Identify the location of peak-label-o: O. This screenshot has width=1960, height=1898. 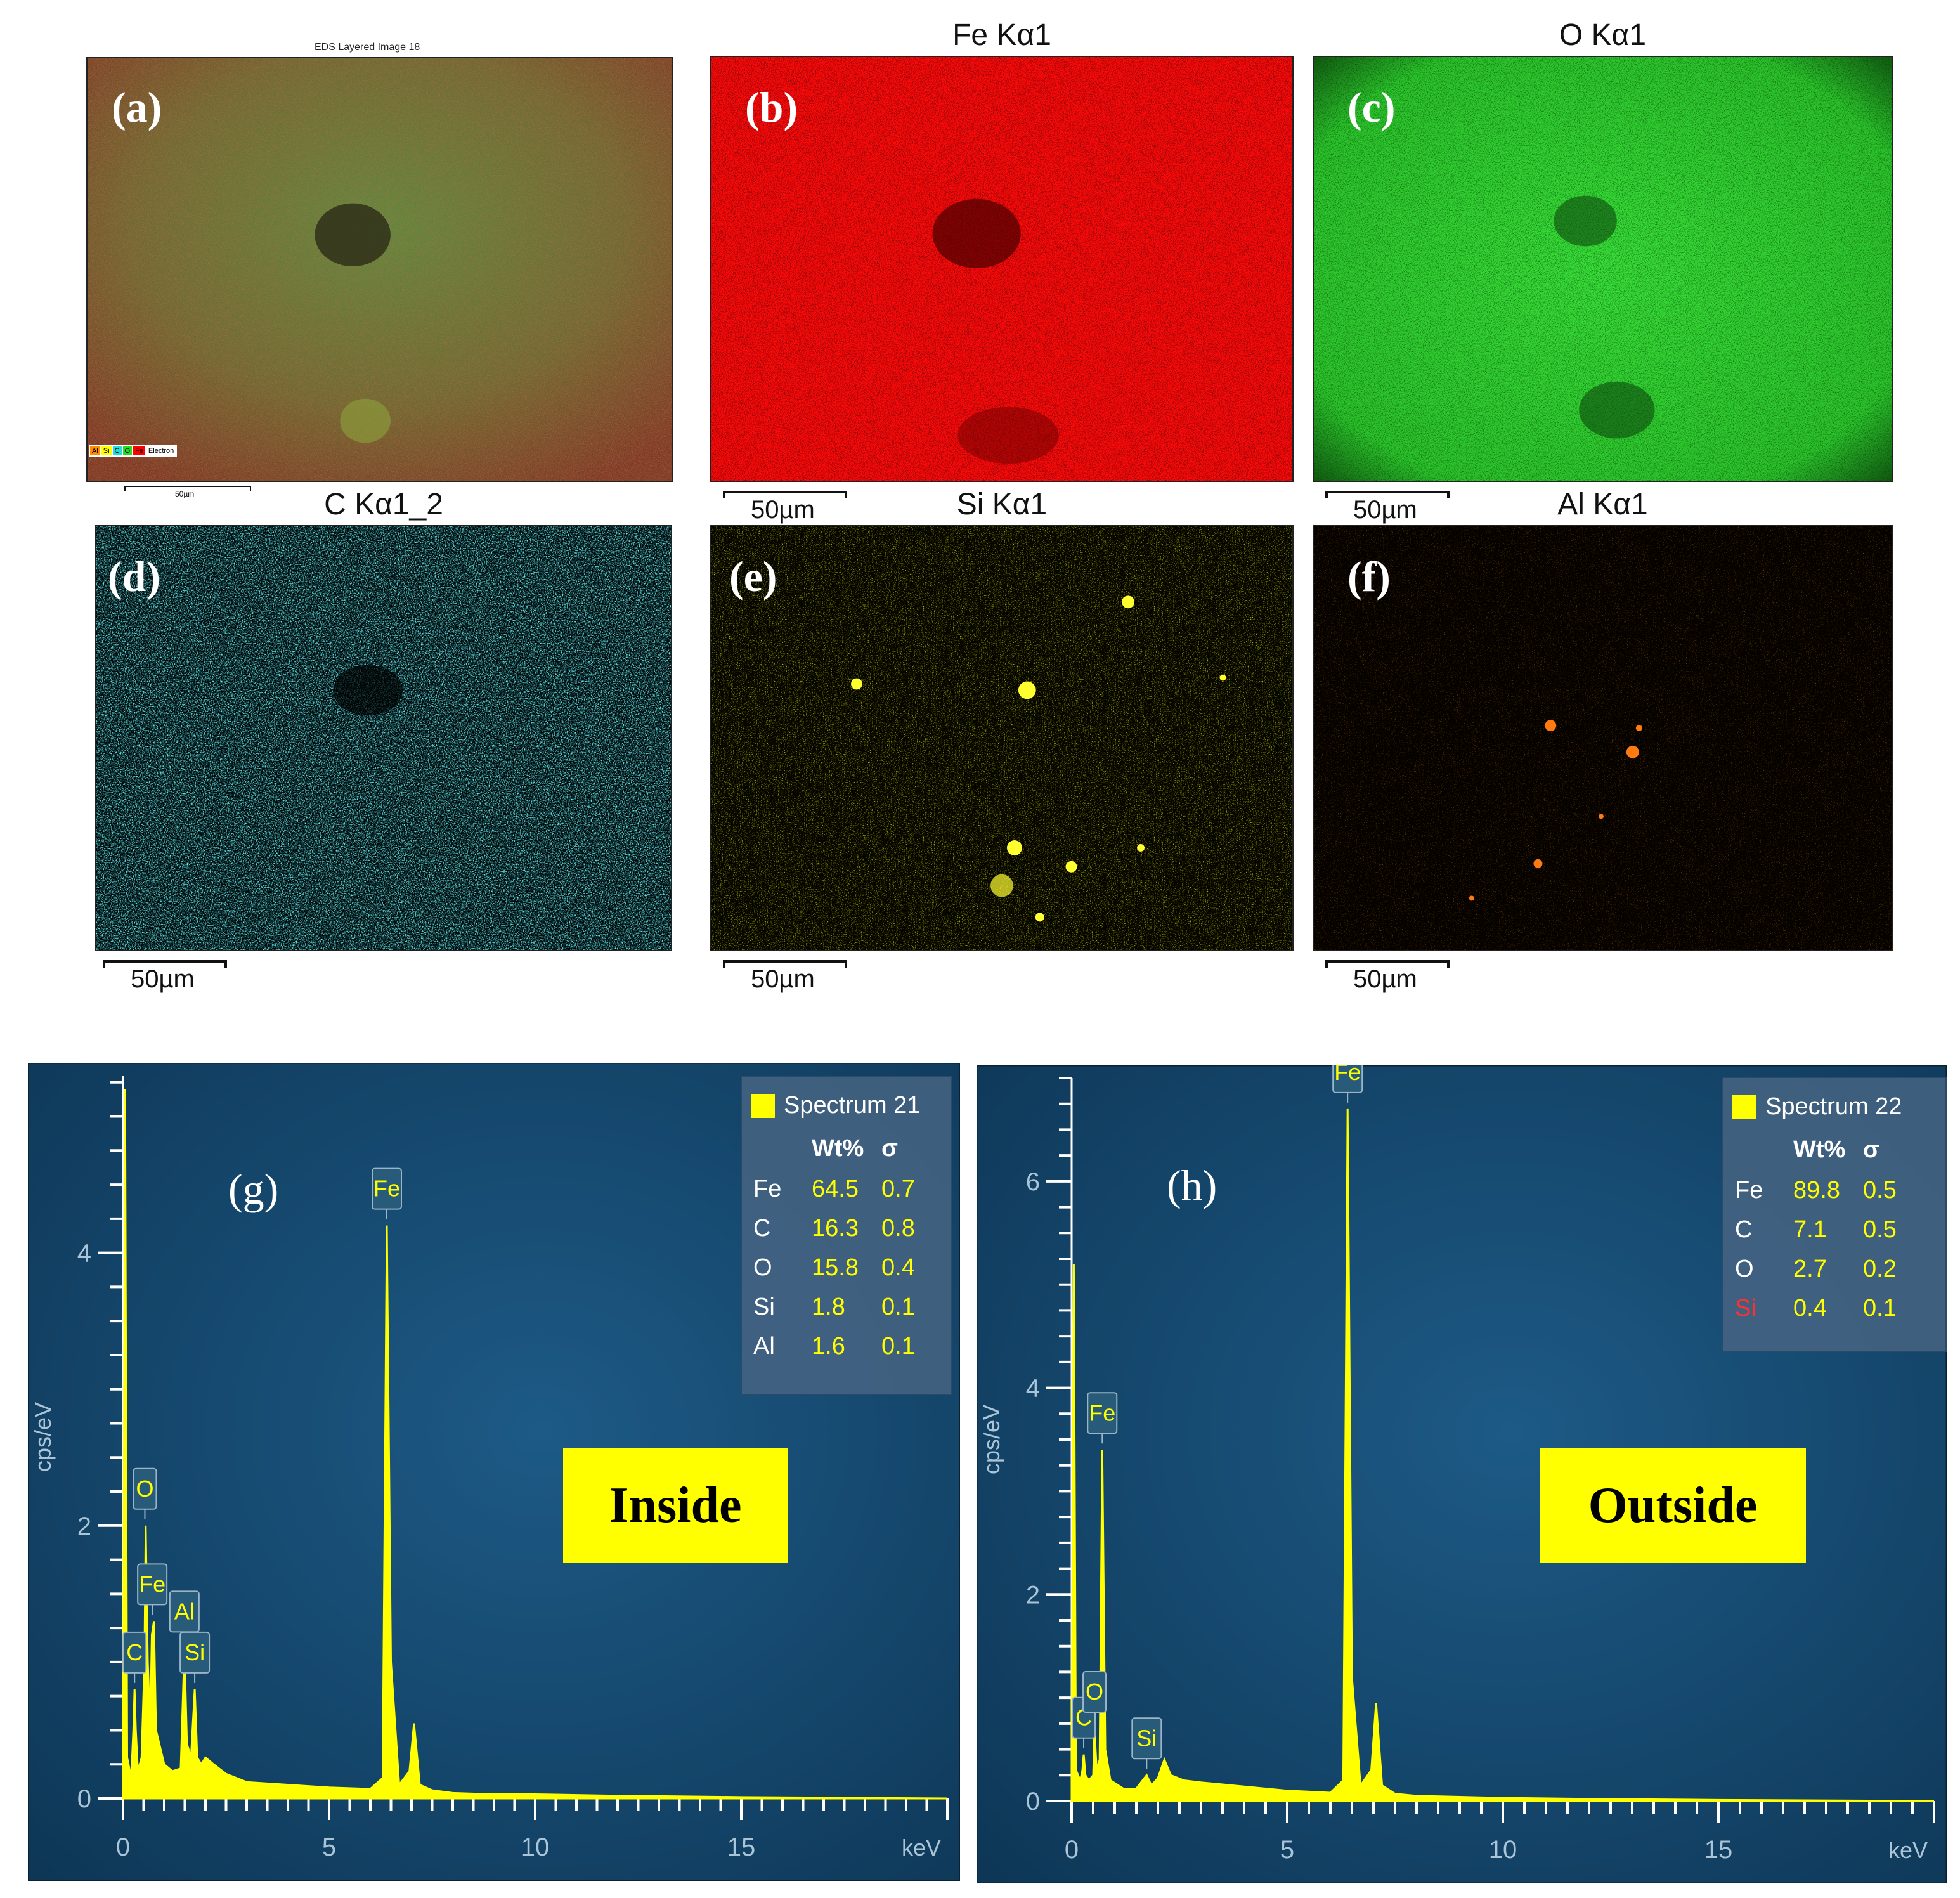
(1094, 1696).